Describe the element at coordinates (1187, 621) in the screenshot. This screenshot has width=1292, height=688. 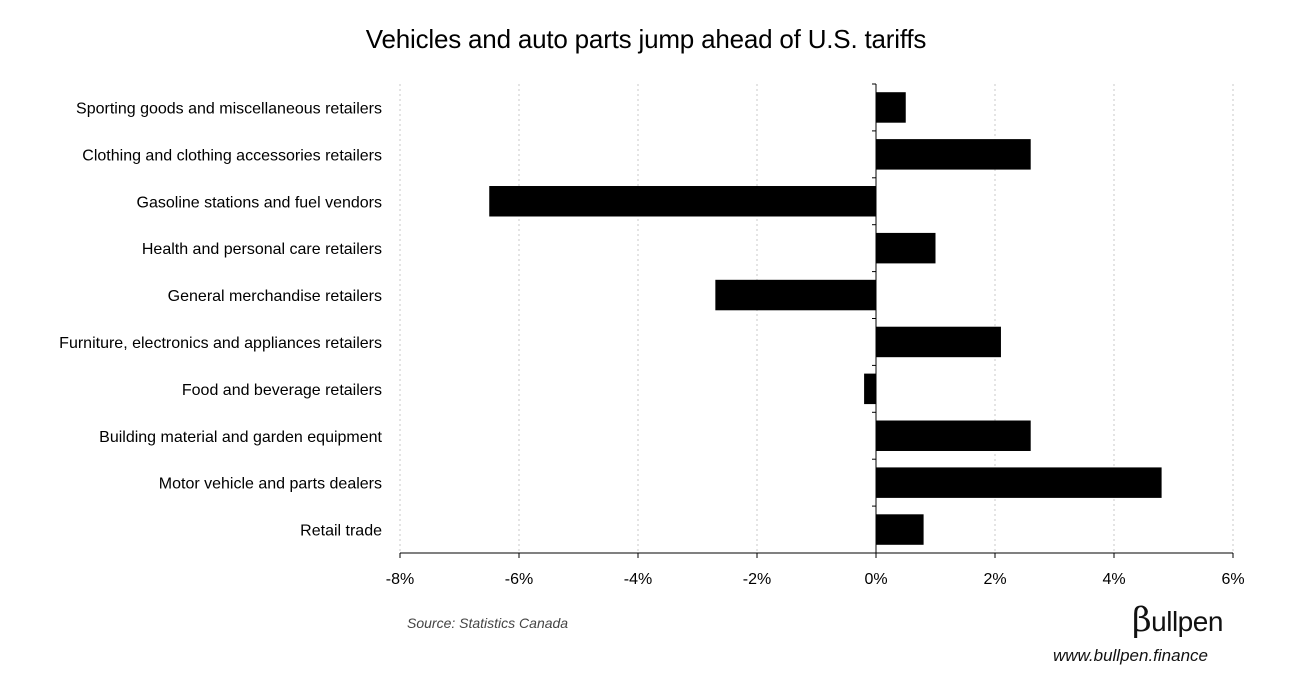
I see `logo-wordmark: ullpen` at that location.